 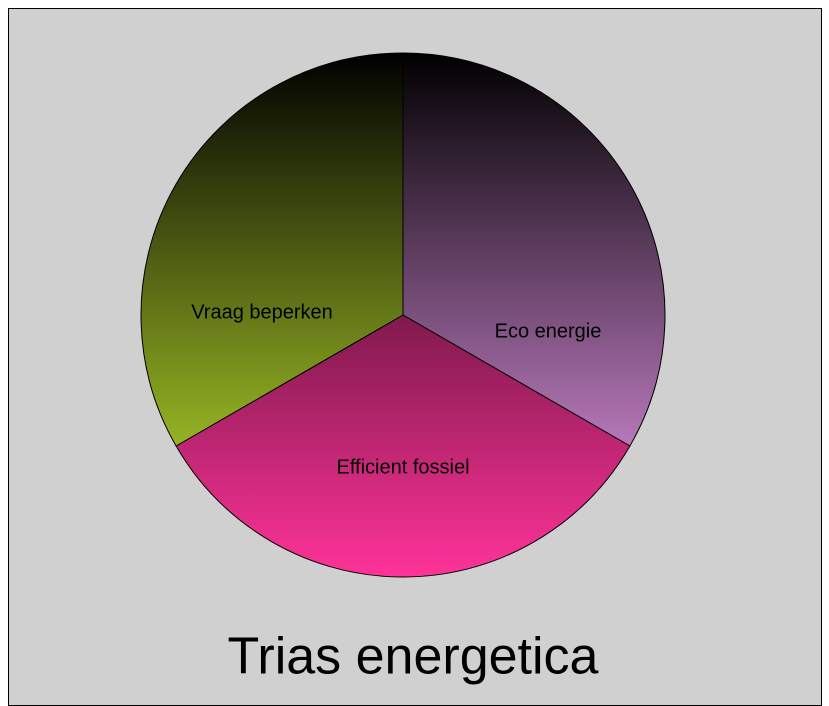 I want to click on slice-label: Vraag beperken, so click(x=262, y=312).